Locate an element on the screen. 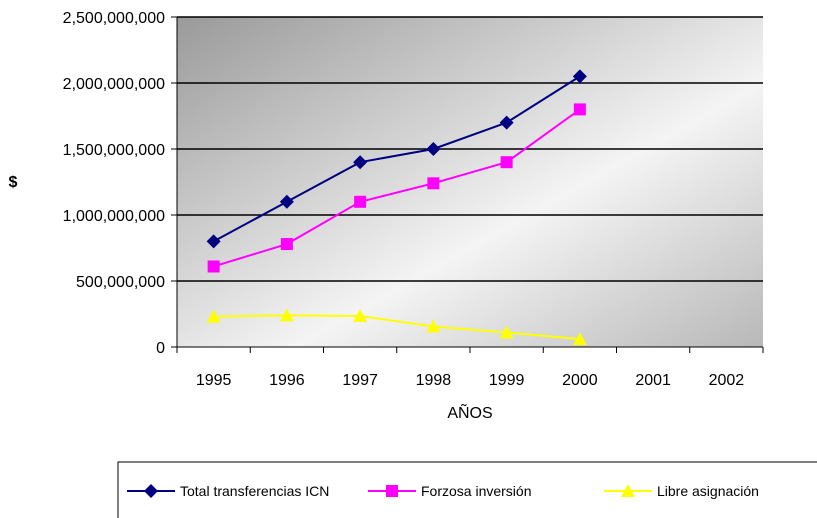  x-tick-label: 1998 is located at coordinates (434, 380).